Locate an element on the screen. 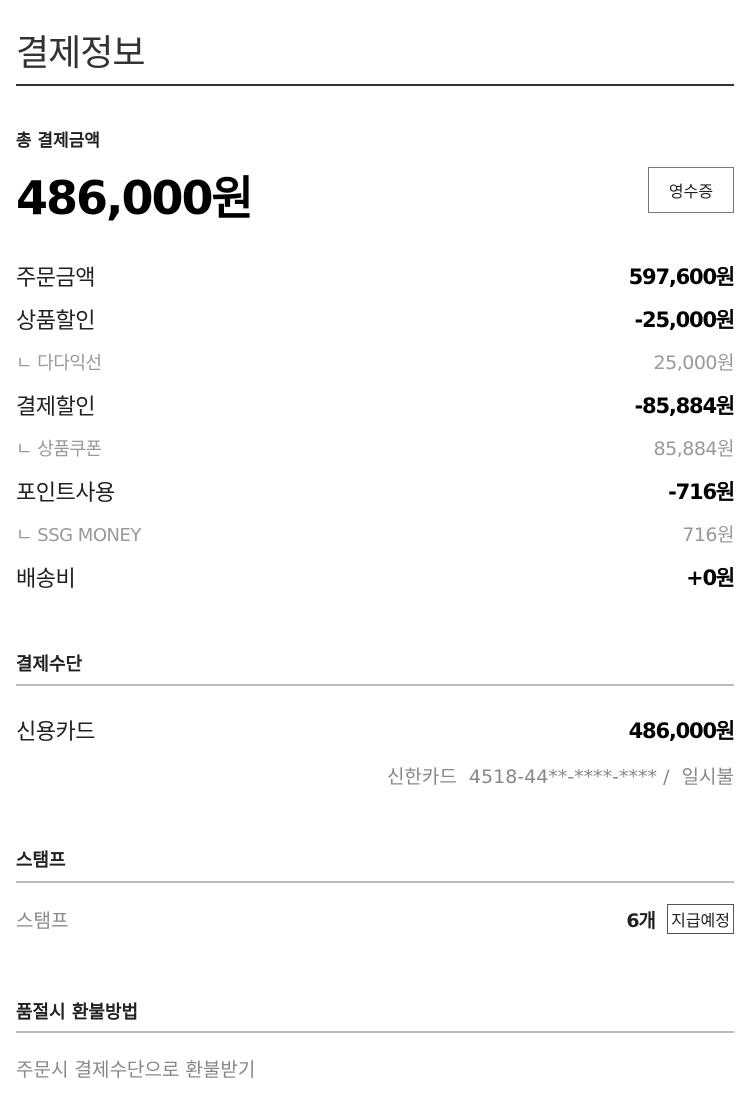 Image resolution: width=750 pixels, height=1108 pixels. breakdown-row-points: 포인트사용 -716원 is located at coordinates (375, 490).